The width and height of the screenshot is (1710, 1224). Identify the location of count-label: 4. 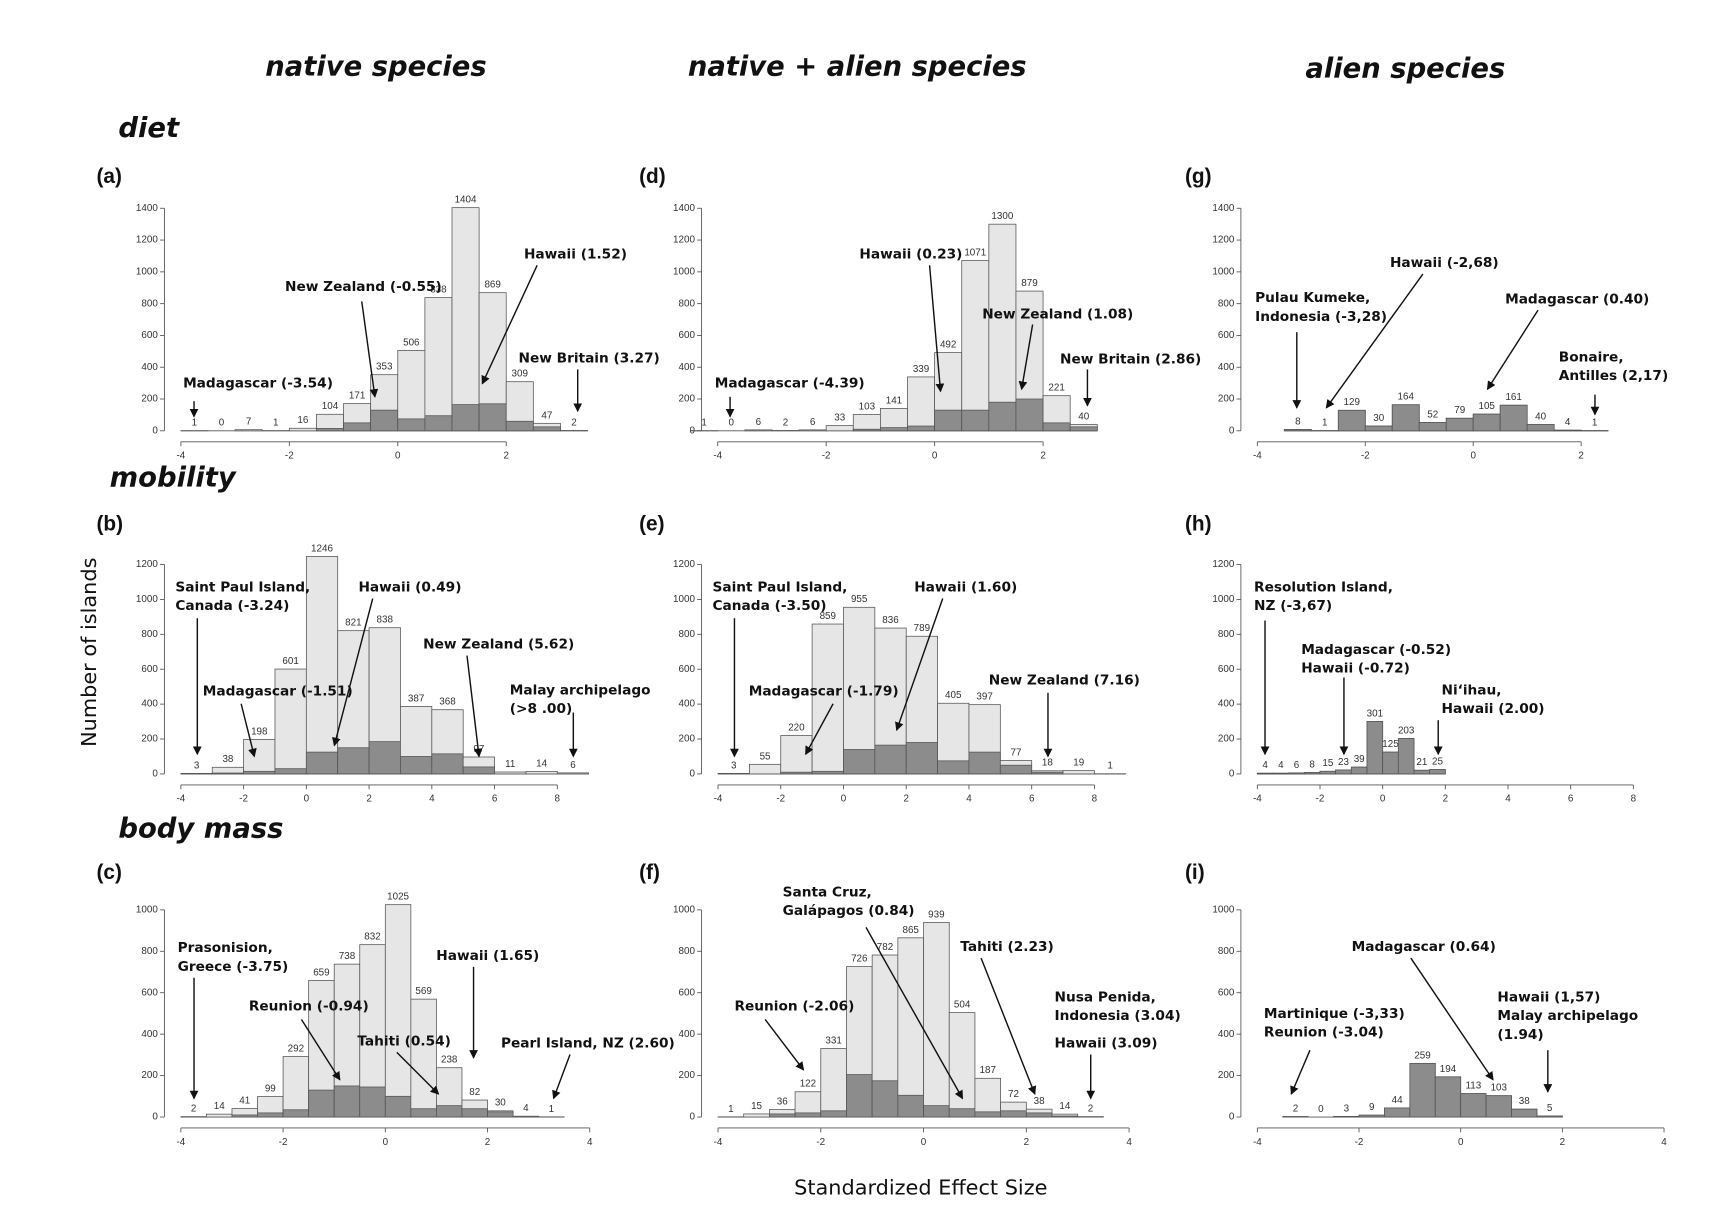
(1281, 765).